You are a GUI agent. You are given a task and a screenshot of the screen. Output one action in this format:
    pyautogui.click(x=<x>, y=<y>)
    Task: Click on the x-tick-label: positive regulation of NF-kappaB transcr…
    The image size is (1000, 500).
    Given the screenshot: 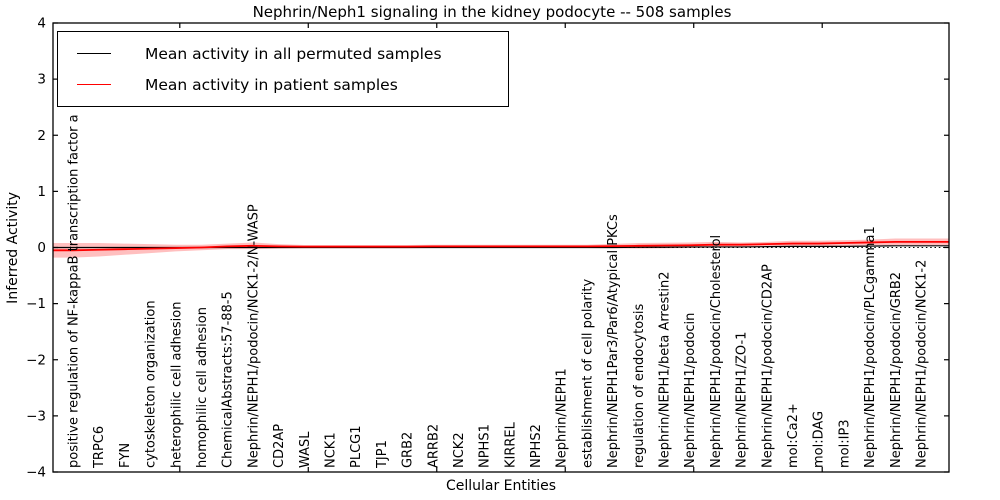 What is the action you would take?
    pyautogui.click(x=74, y=291)
    